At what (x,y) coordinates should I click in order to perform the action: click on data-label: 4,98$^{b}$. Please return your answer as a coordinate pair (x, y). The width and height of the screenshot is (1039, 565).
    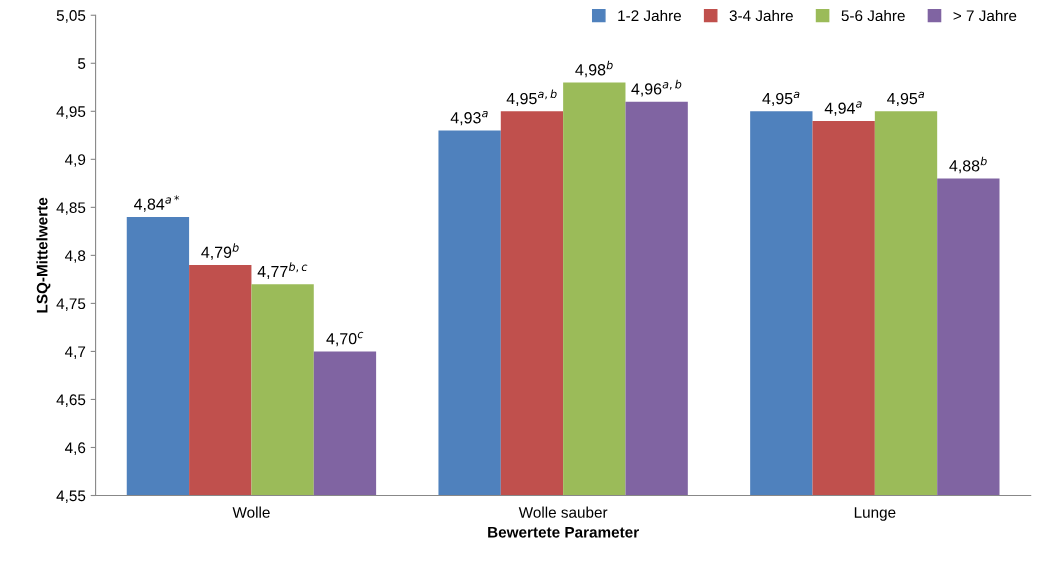
    Looking at the image, I should click on (594, 69).